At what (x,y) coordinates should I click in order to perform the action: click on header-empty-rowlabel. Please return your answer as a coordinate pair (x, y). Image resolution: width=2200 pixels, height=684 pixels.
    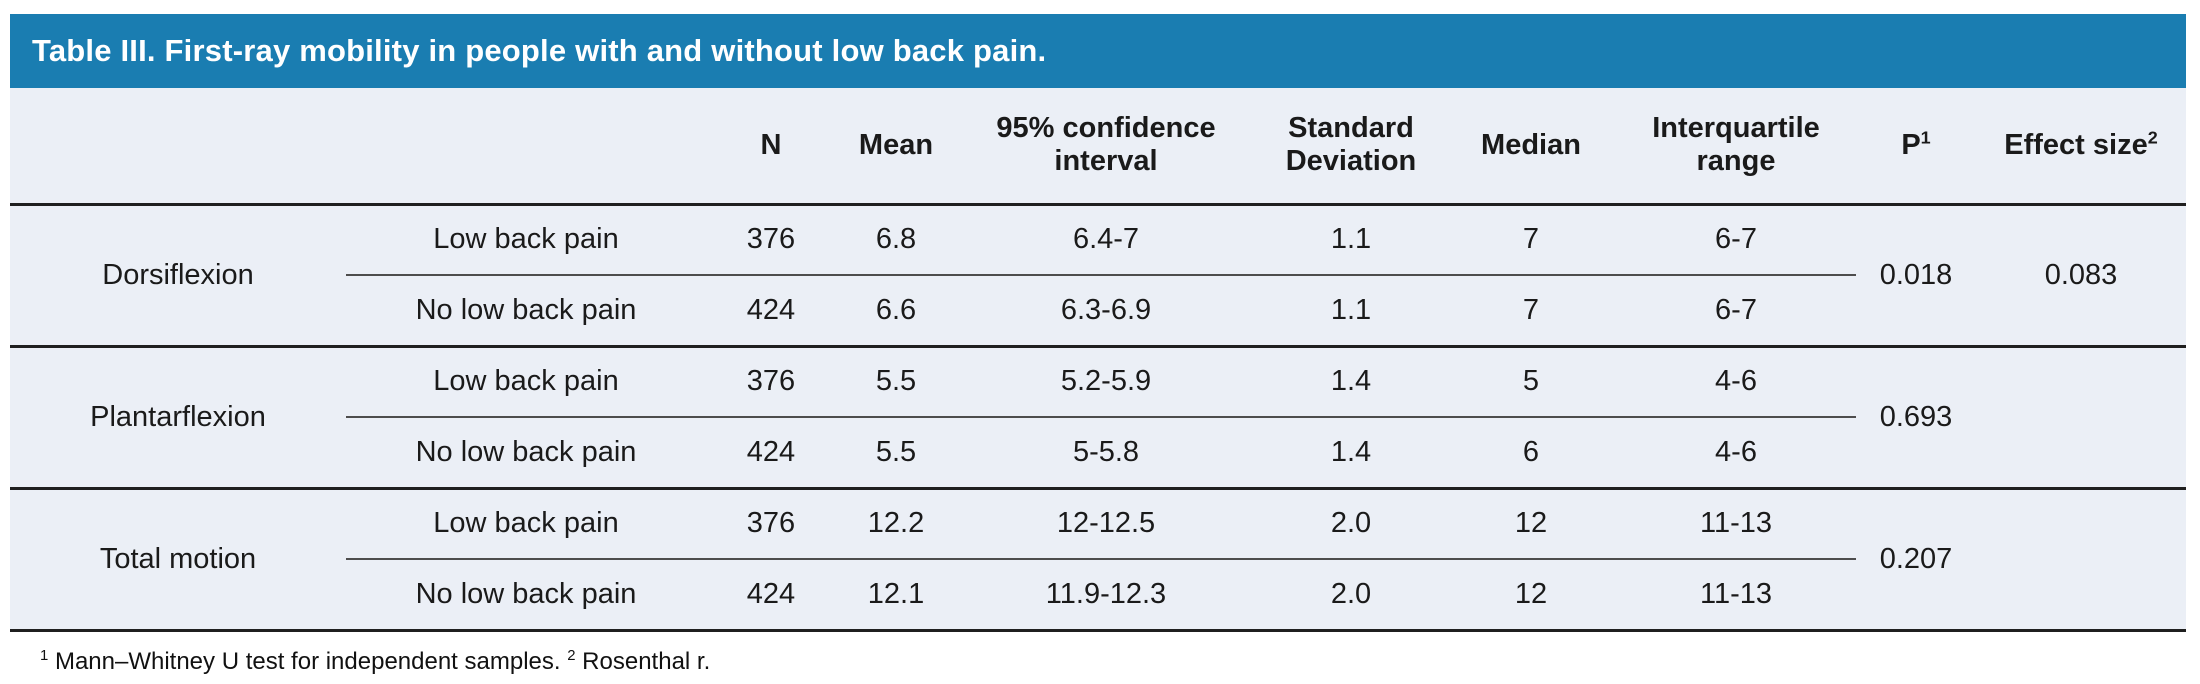
    Looking at the image, I should click on (178, 147).